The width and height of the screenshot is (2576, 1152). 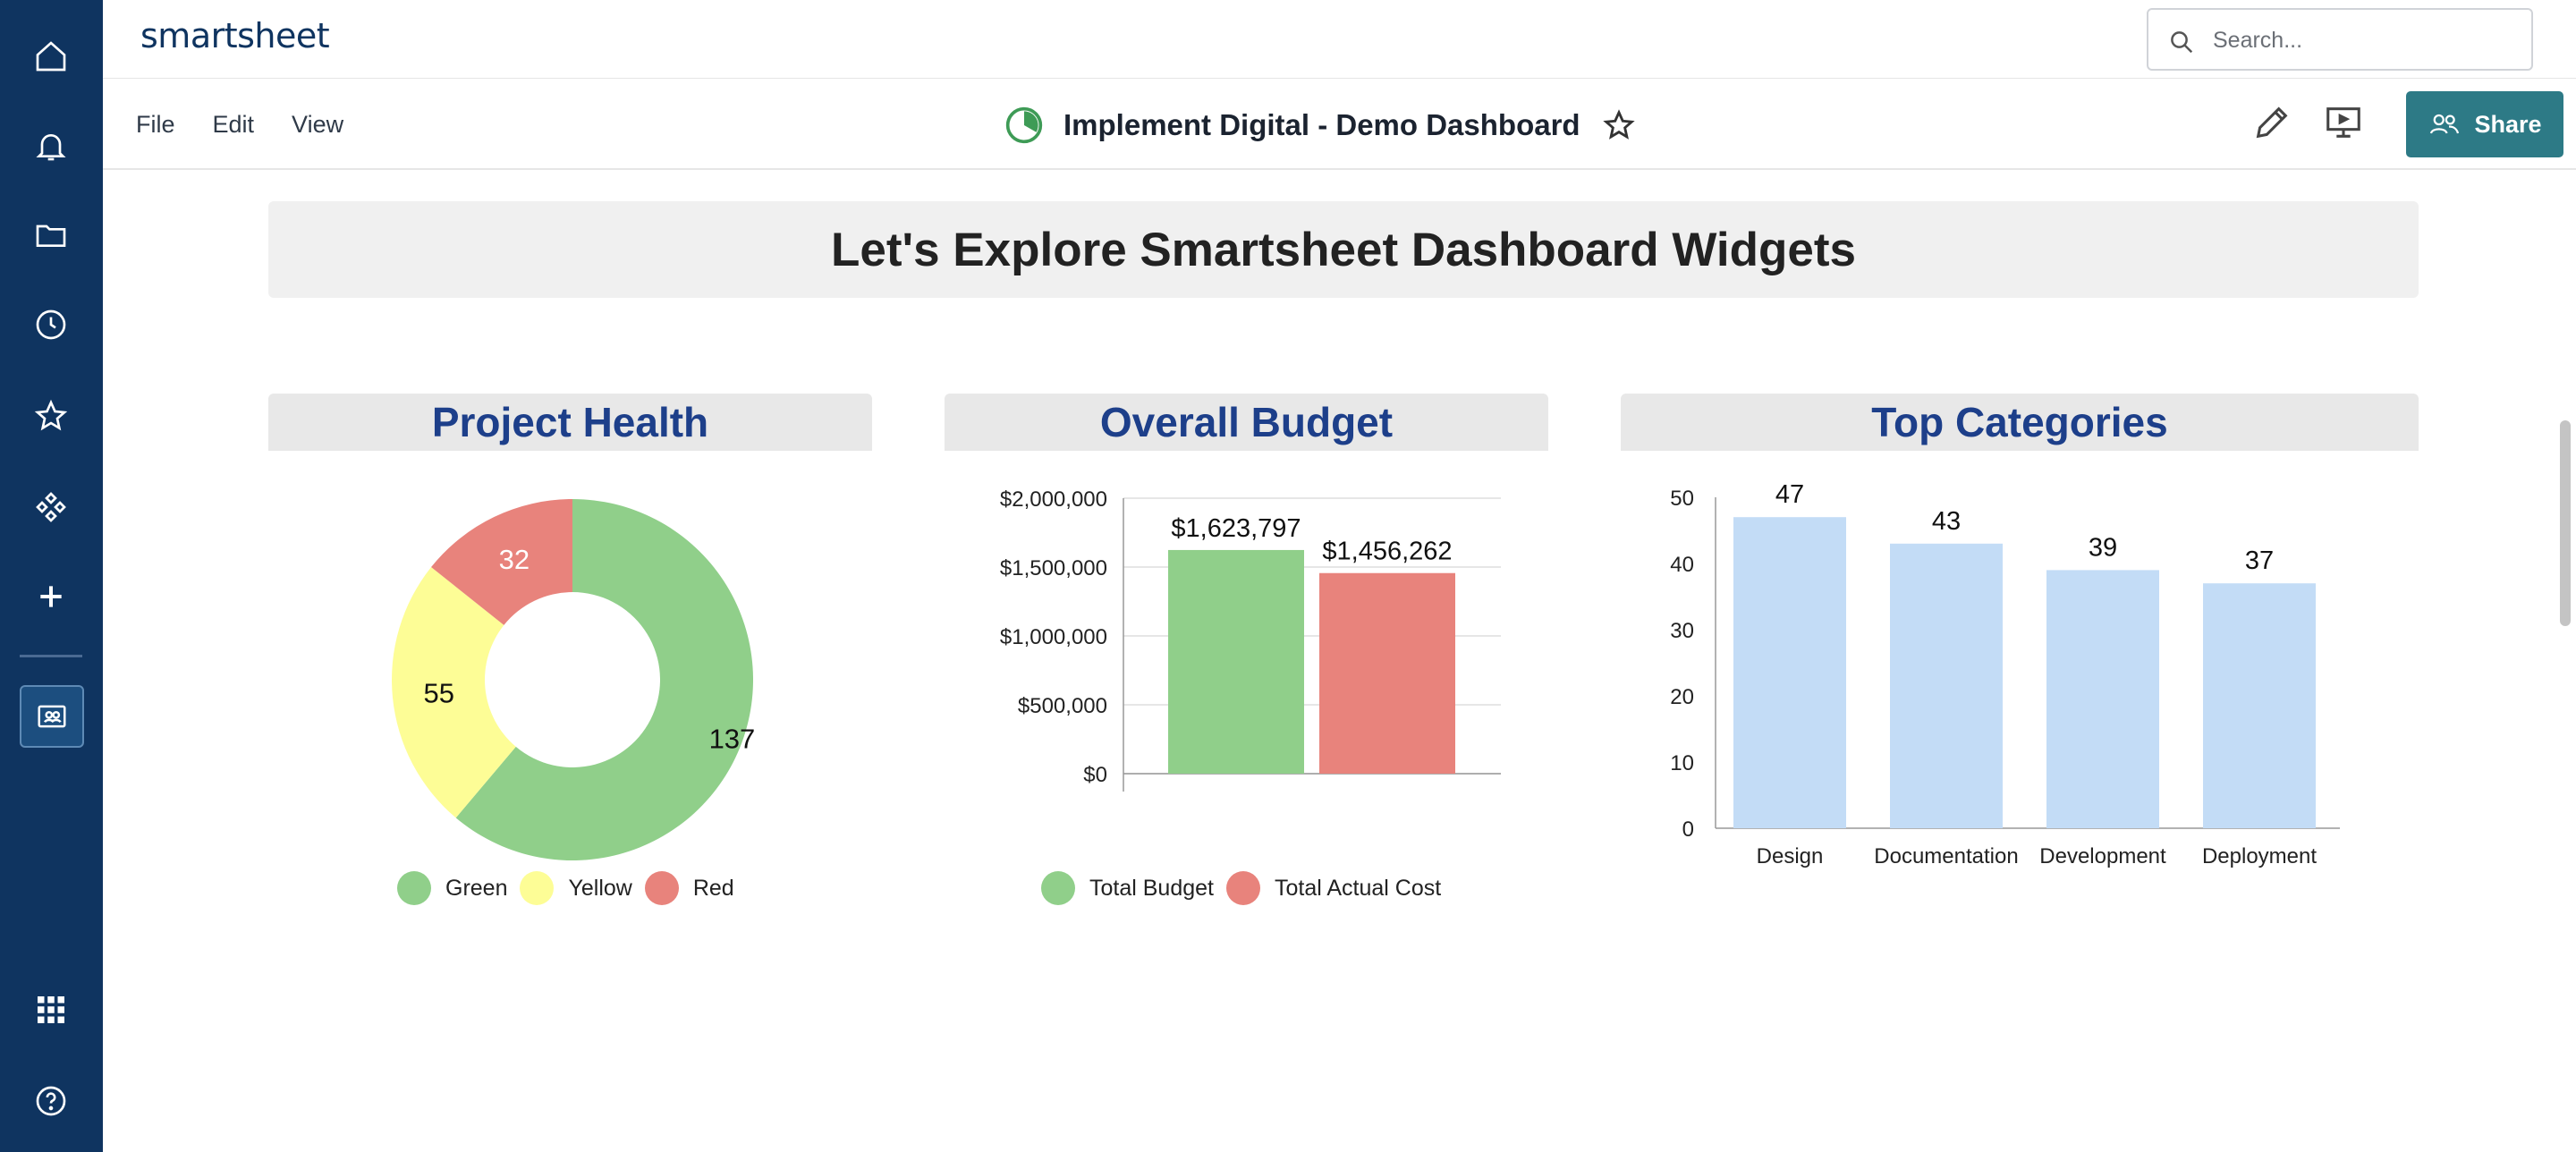 I want to click on presentation-icon, so click(x=2343, y=123).